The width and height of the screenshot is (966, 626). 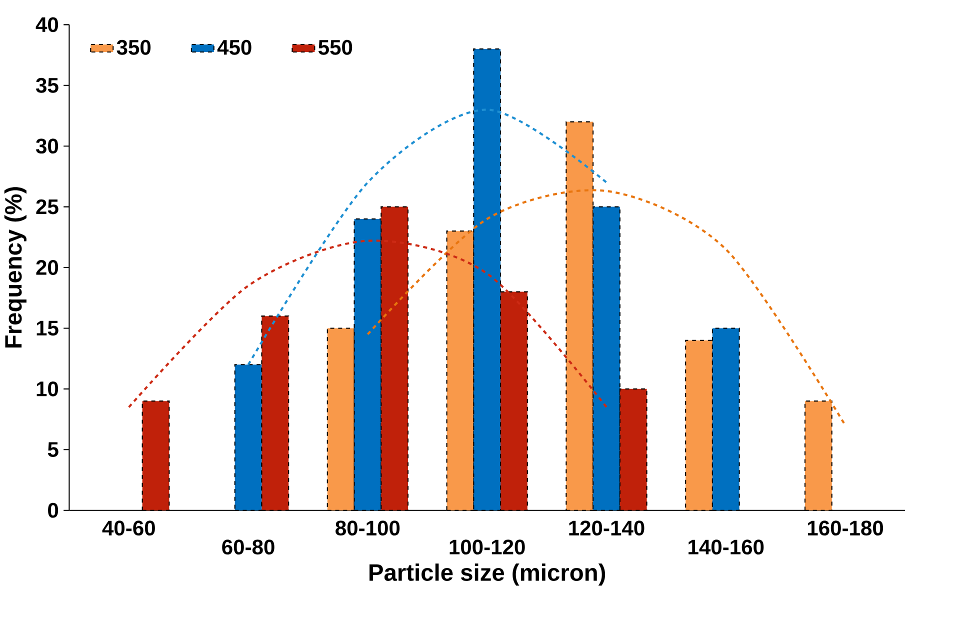 What do you see at coordinates (133, 47) in the screenshot?
I see `legend-label: 350` at bounding box center [133, 47].